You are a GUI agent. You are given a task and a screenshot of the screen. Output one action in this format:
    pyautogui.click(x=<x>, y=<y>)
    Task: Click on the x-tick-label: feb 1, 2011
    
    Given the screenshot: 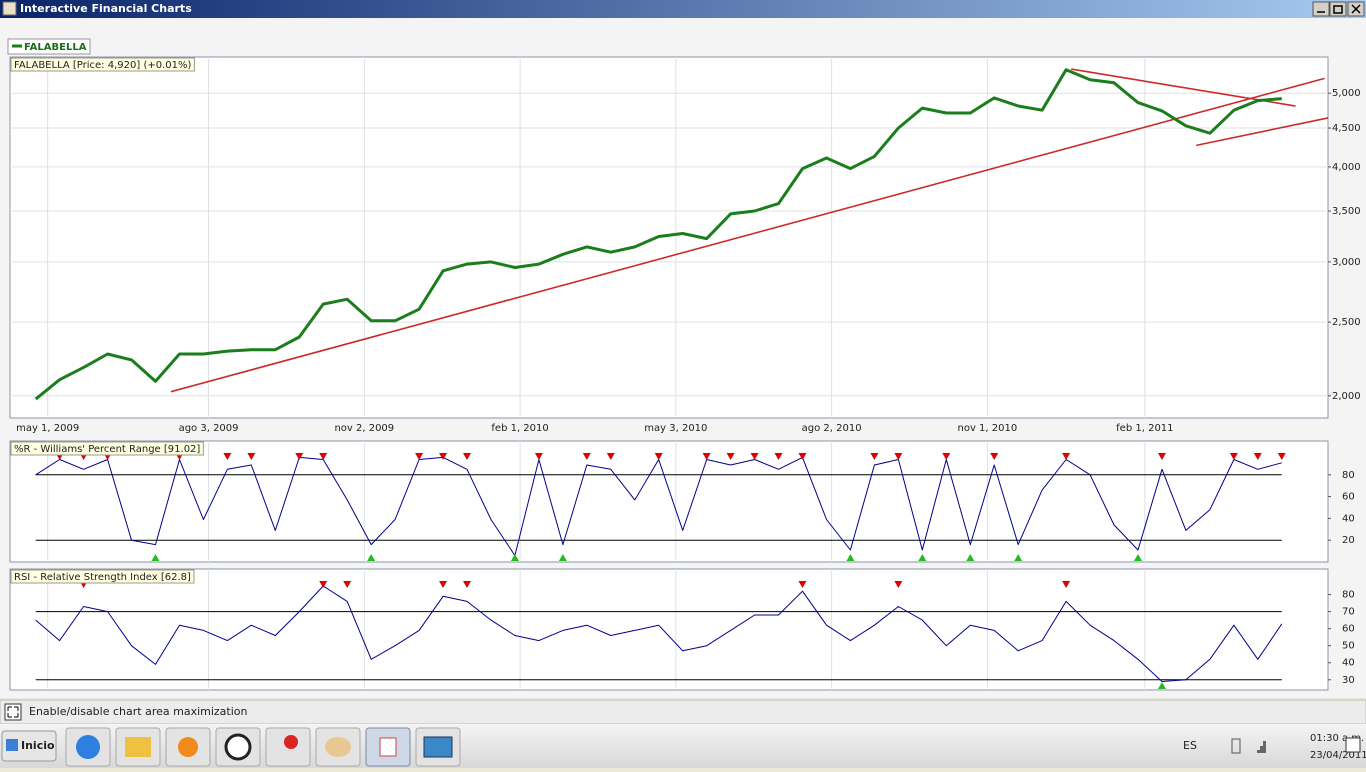 What is the action you would take?
    pyautogui.click(x=1144, y=428)
    